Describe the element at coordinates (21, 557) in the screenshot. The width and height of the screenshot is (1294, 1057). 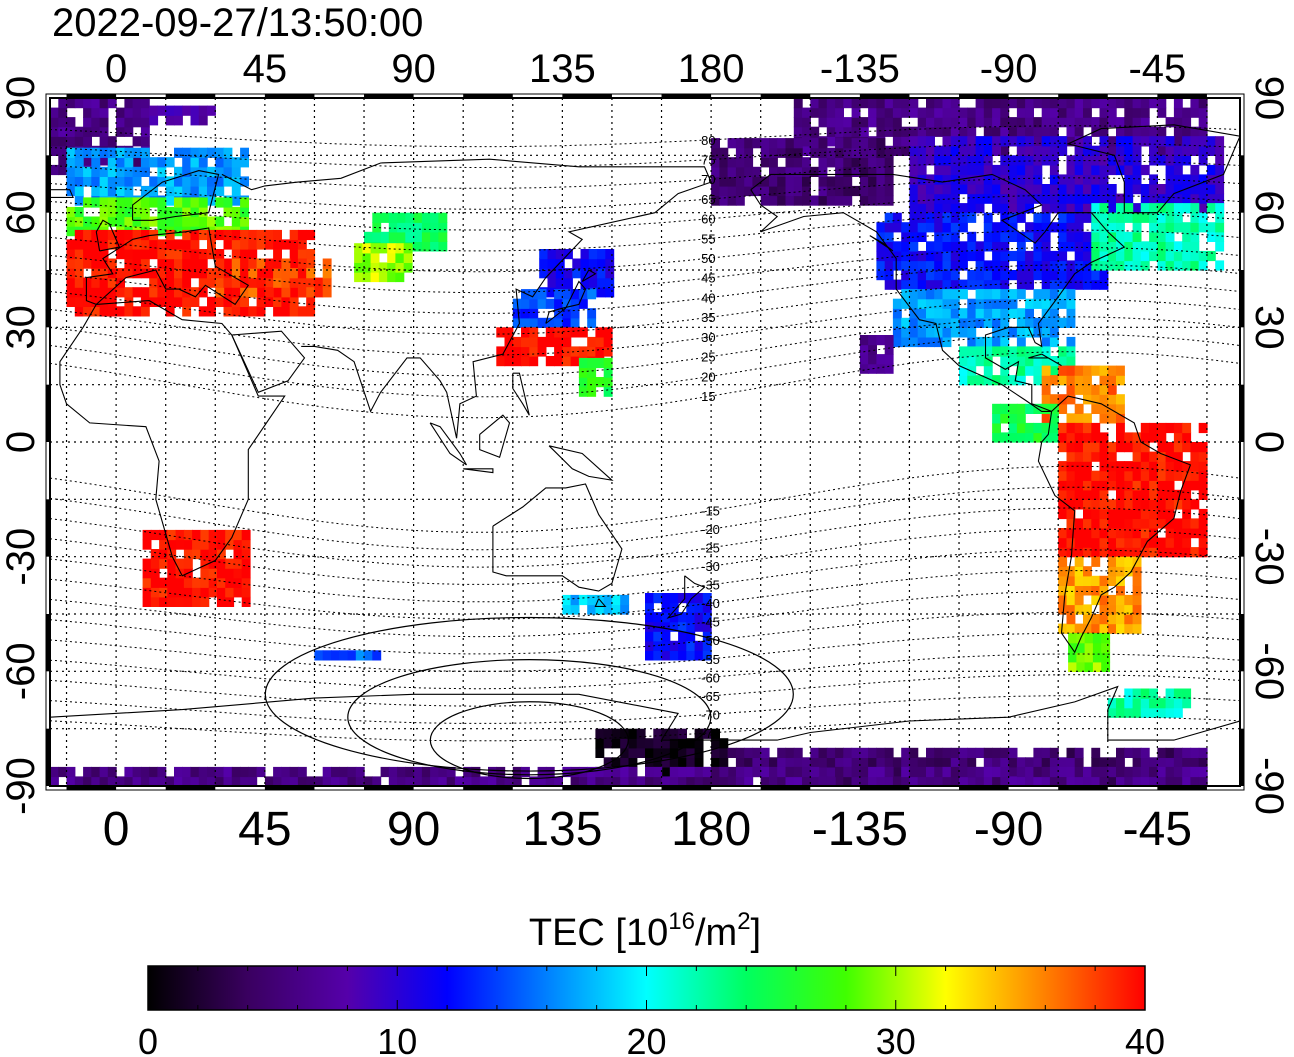
I see `left-lat-label: -30` at that location.